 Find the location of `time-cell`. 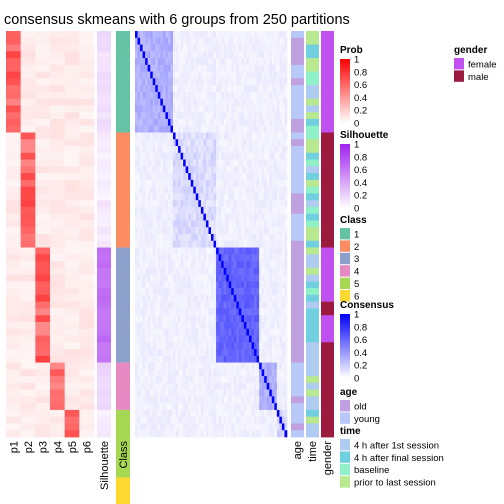

time-cell is located at coordinates (312, 150).